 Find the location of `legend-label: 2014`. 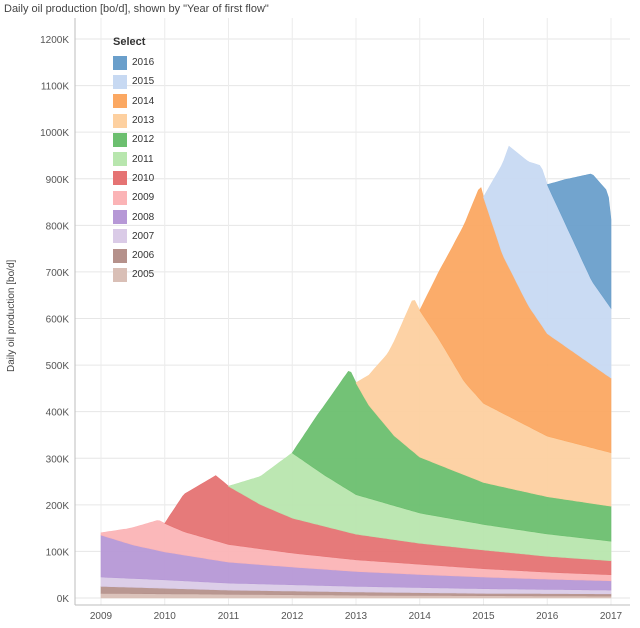

legend-label: 2014 is located at coordinates (143, 101).